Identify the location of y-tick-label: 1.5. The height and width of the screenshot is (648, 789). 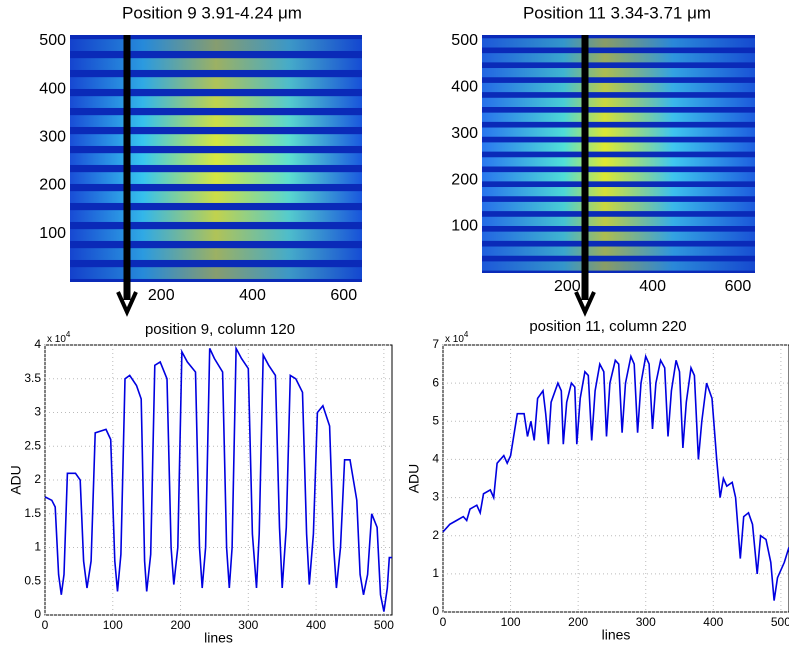
(32, 513).